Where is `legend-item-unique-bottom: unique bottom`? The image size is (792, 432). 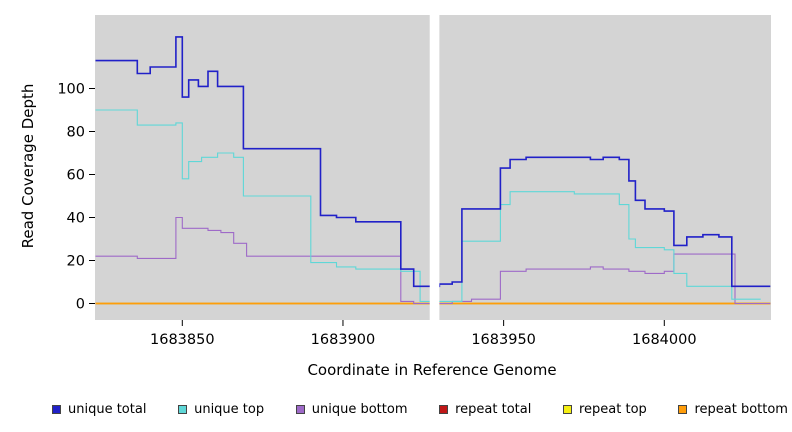
legend-item-unique-bottom: unique bottom is located at coordinates (351, 409).